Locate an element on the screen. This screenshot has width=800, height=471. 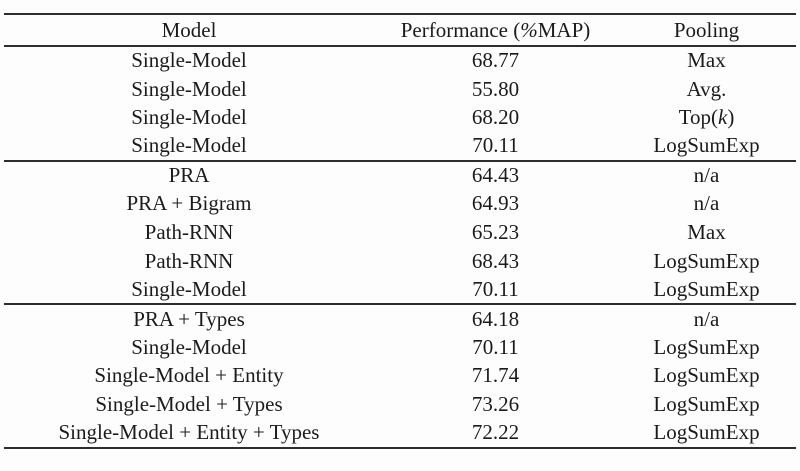
performance-cell: 64.93 is located at coordinates (495, 203).